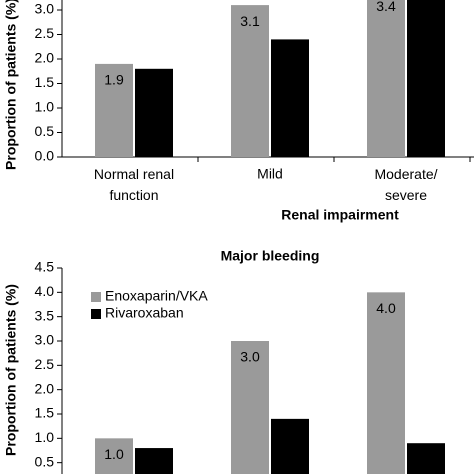  I want to click on x-tick-label: Moderate/severe, so click(405, 184).